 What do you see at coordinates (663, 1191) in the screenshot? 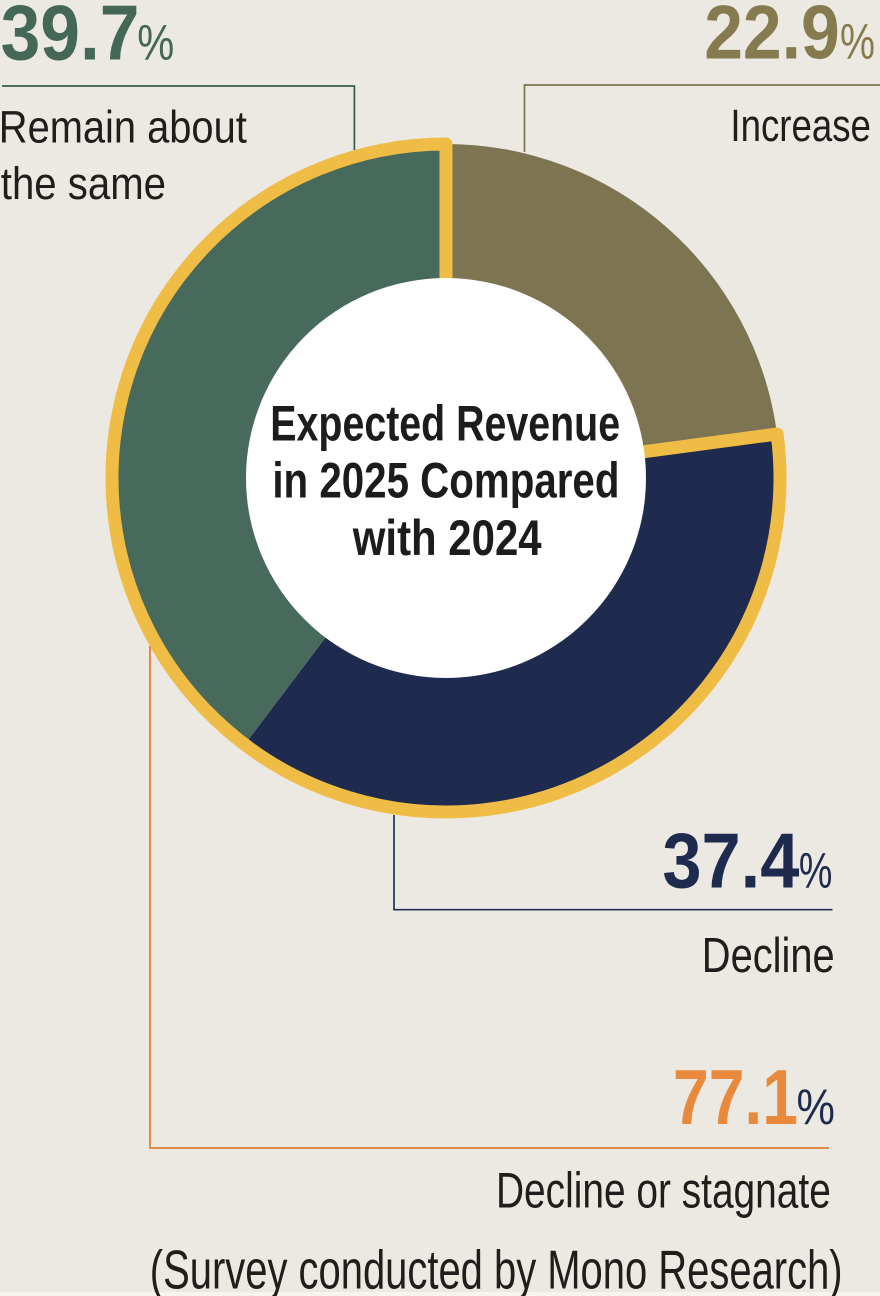
I see `svg-text: Decline or stagnate` at bounding box center [663, 1191].